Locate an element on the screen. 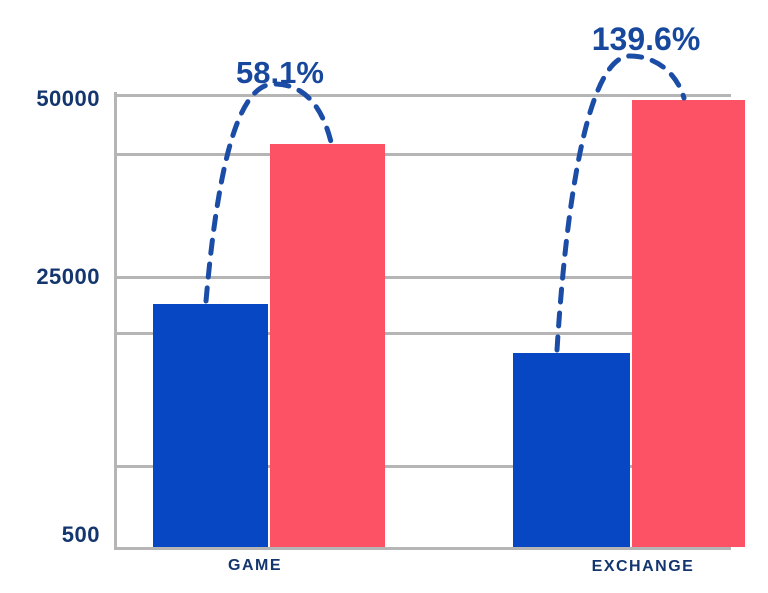 This screenshot has height=593, width=768. x-axis-line is located at coordinates (422, 548).